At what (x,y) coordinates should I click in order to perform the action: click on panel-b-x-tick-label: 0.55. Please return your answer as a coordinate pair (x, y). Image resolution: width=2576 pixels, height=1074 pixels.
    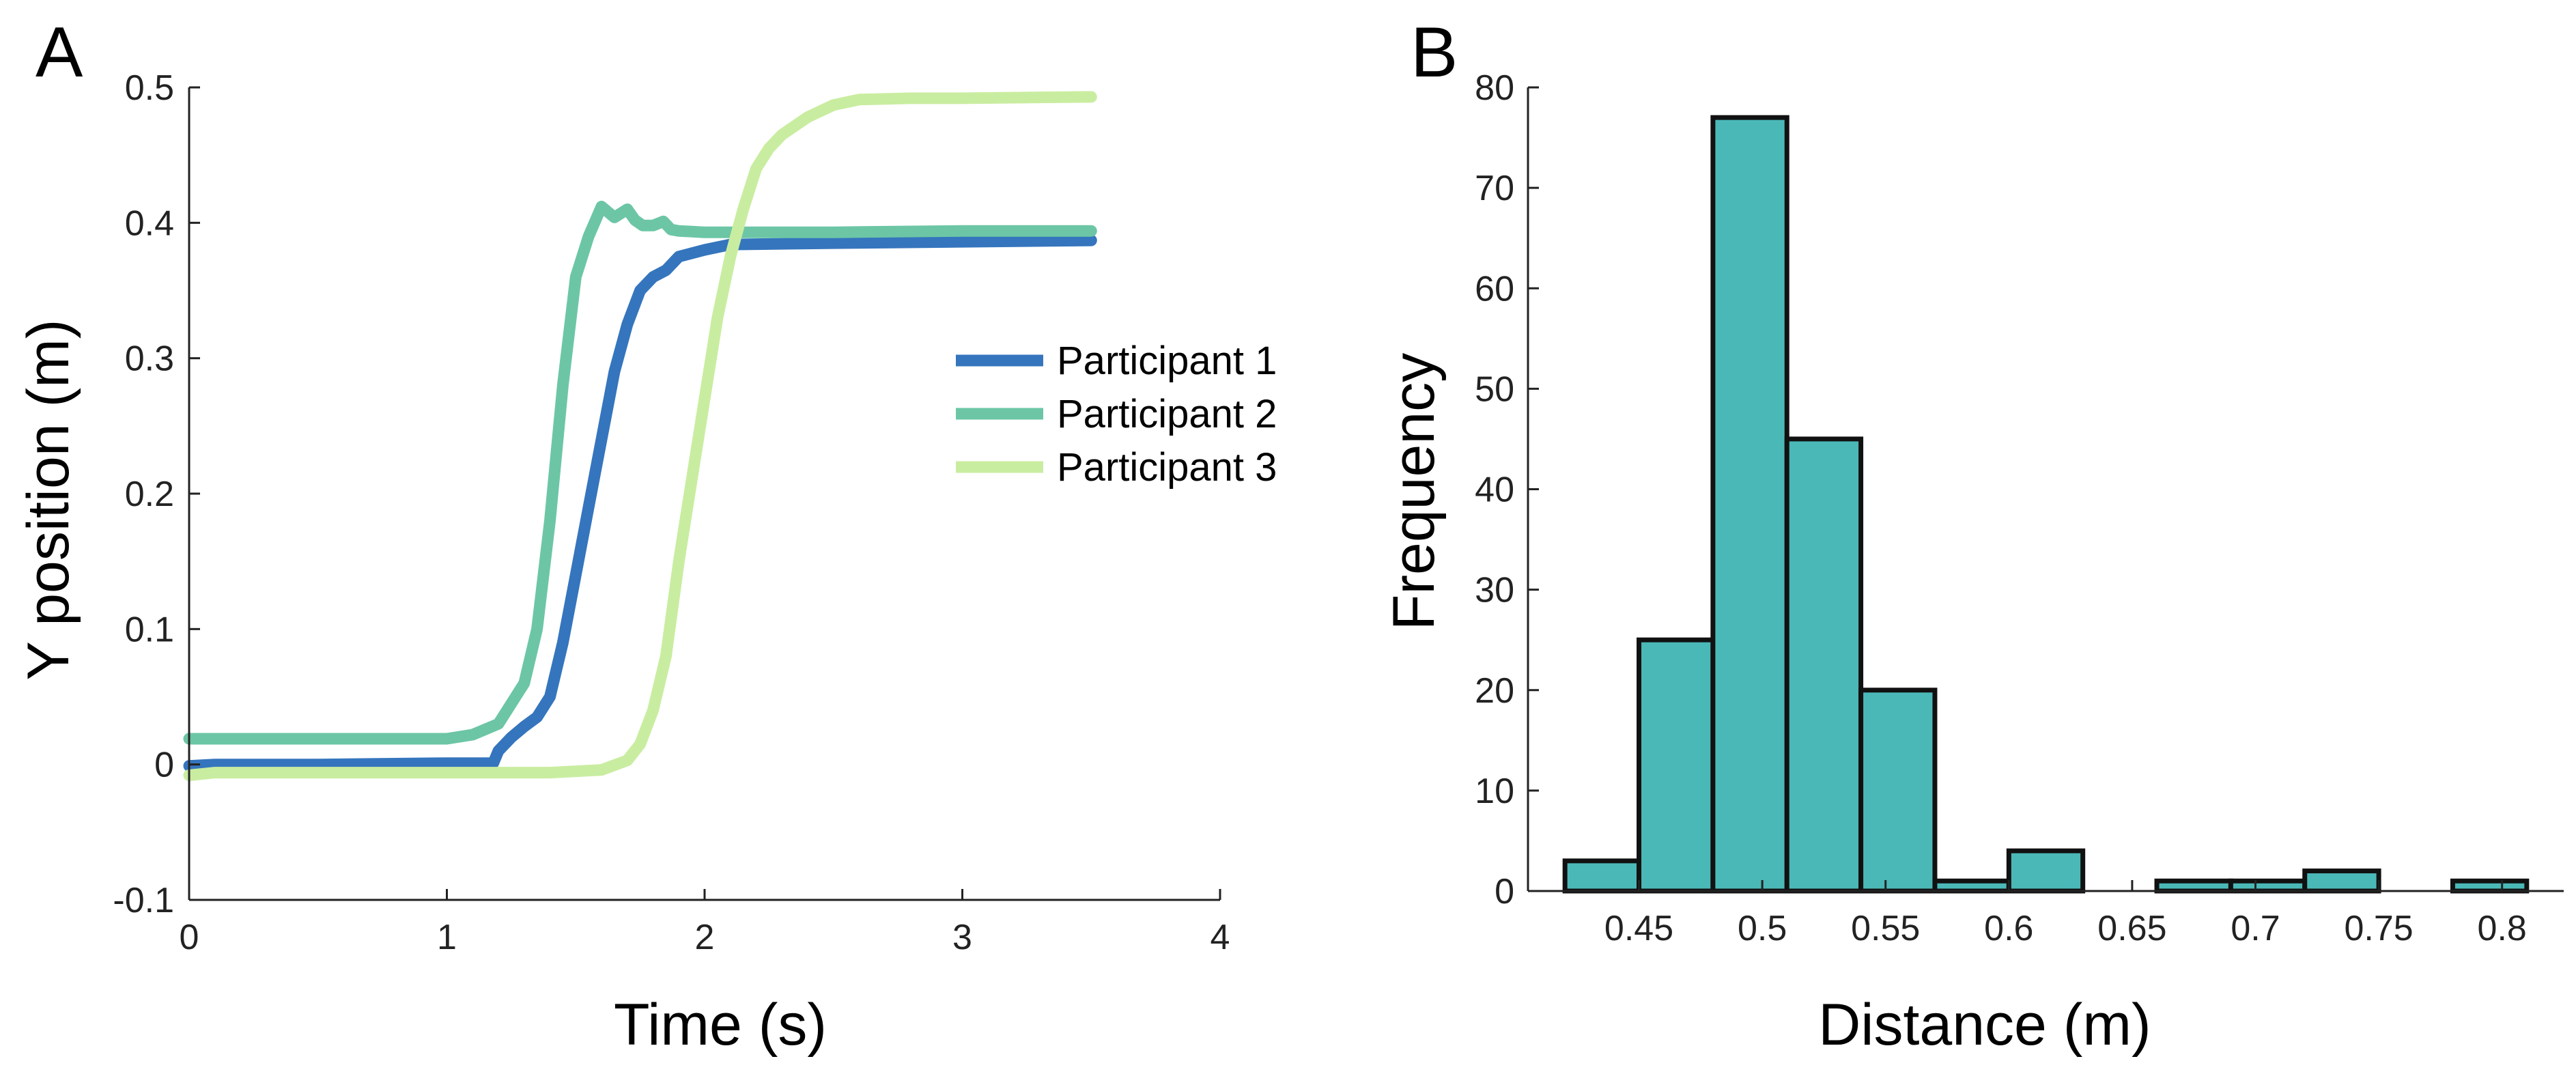
    Looking at the image, I should click on (1886, 928).